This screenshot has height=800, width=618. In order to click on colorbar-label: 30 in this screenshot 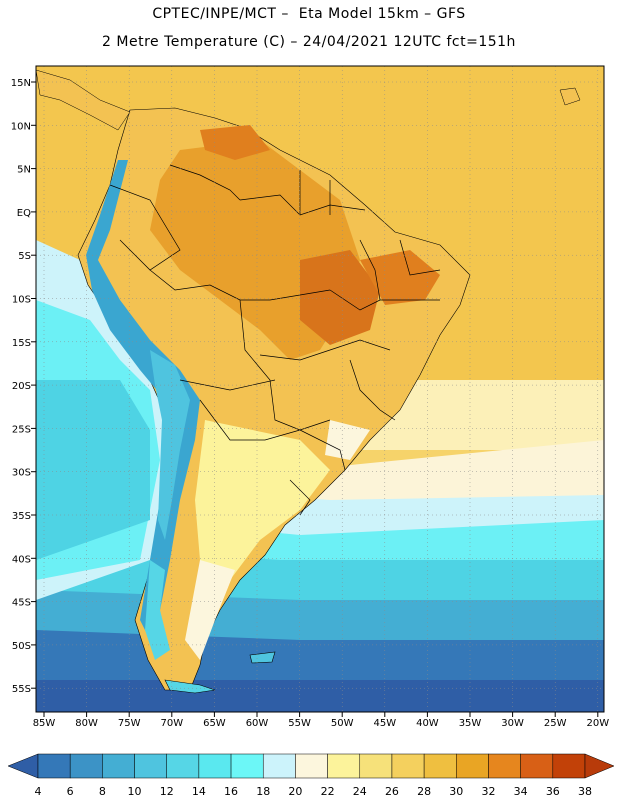, I will do `click(456, 791)`.